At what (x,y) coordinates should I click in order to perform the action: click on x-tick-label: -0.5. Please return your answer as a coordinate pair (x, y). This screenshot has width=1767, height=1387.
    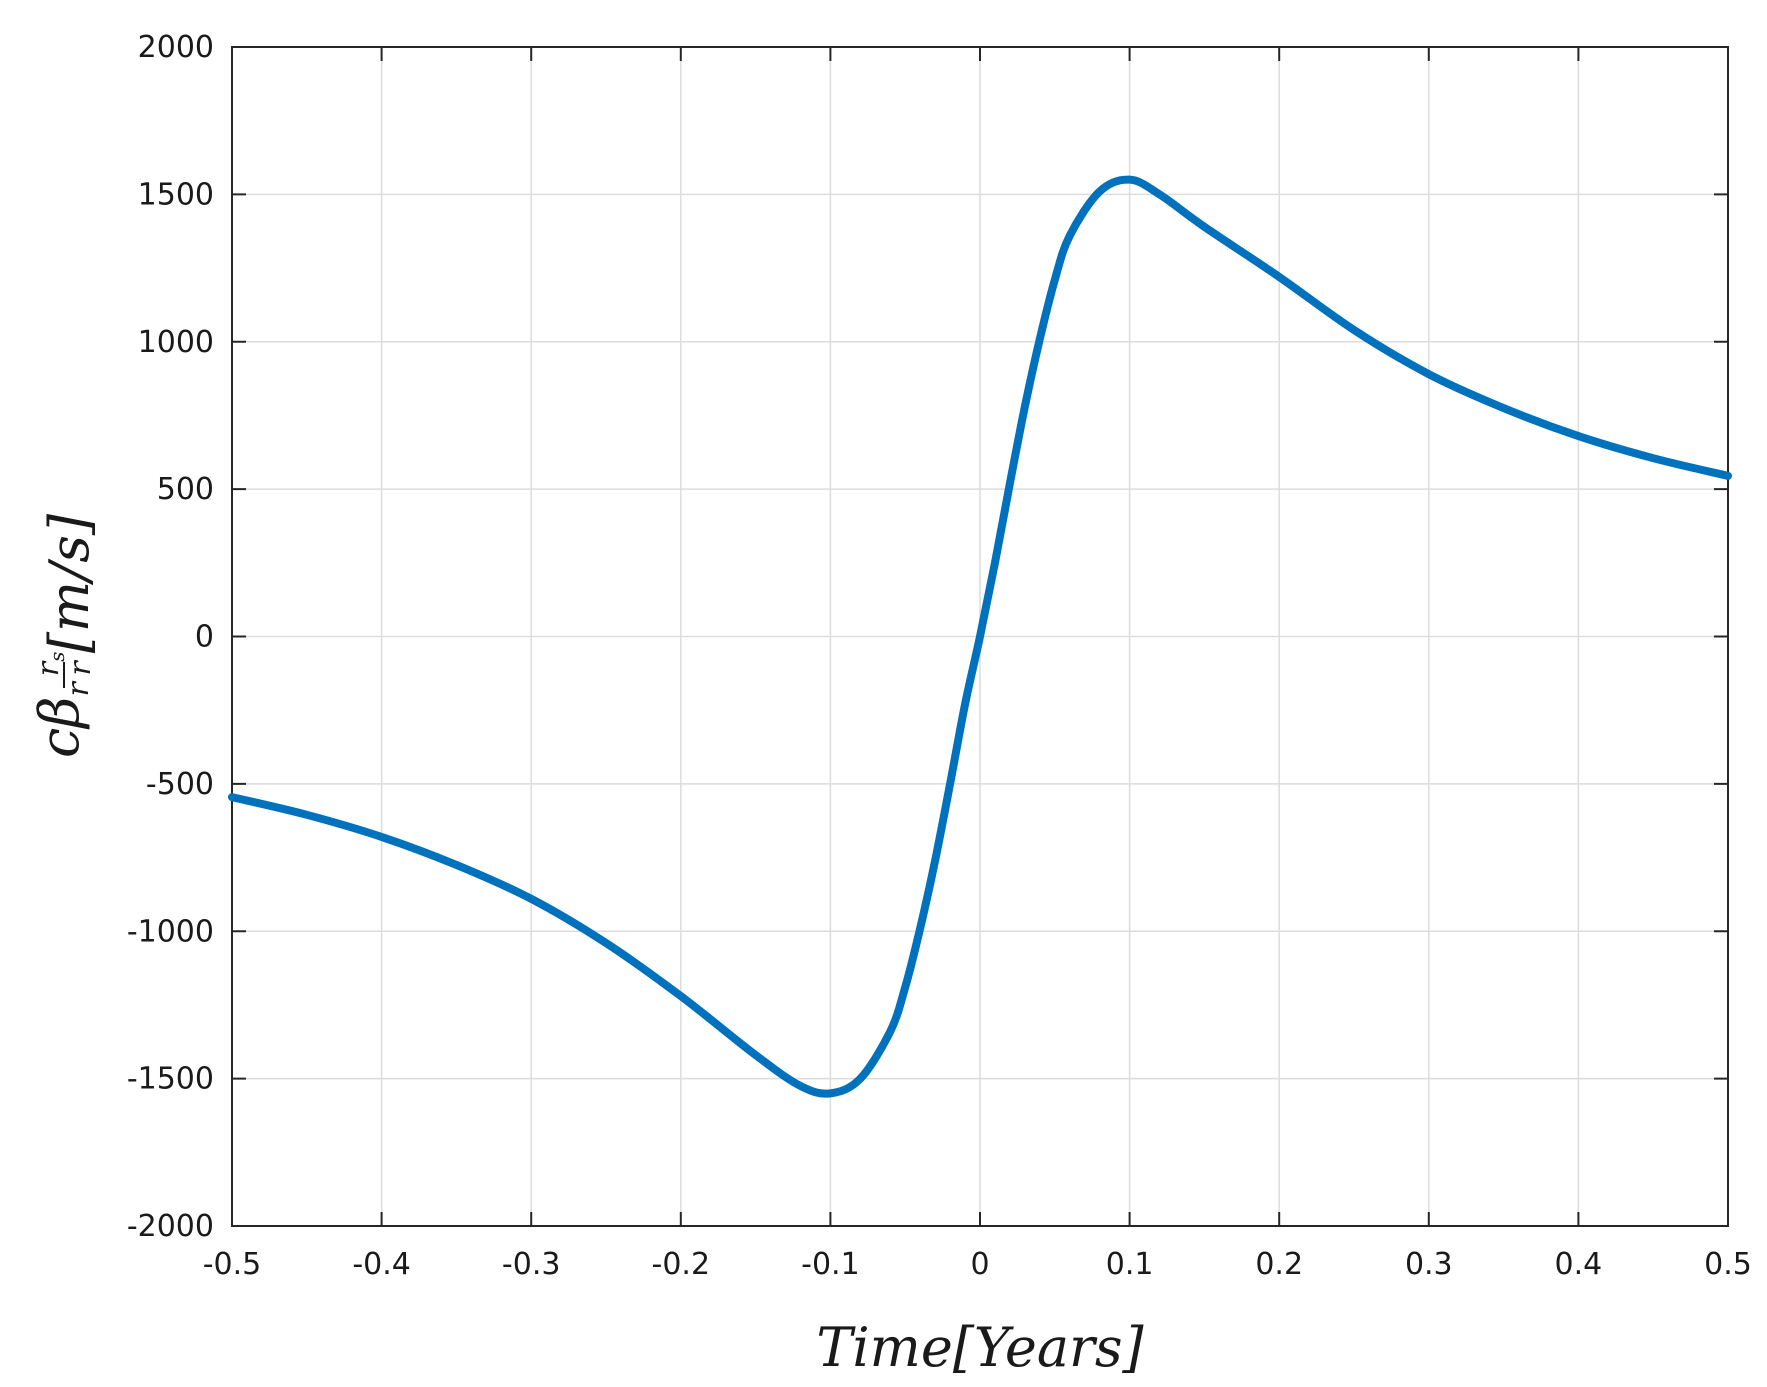
    Looking at the image, I should click on (232, 1264).